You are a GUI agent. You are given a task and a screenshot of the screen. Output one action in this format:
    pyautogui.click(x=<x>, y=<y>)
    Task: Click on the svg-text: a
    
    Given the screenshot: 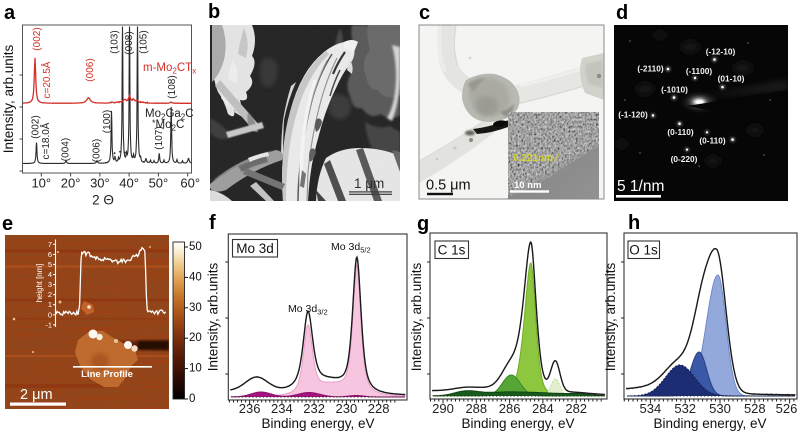 What is the action you would take?
    pyautogui.click(x=10, y=13)
    